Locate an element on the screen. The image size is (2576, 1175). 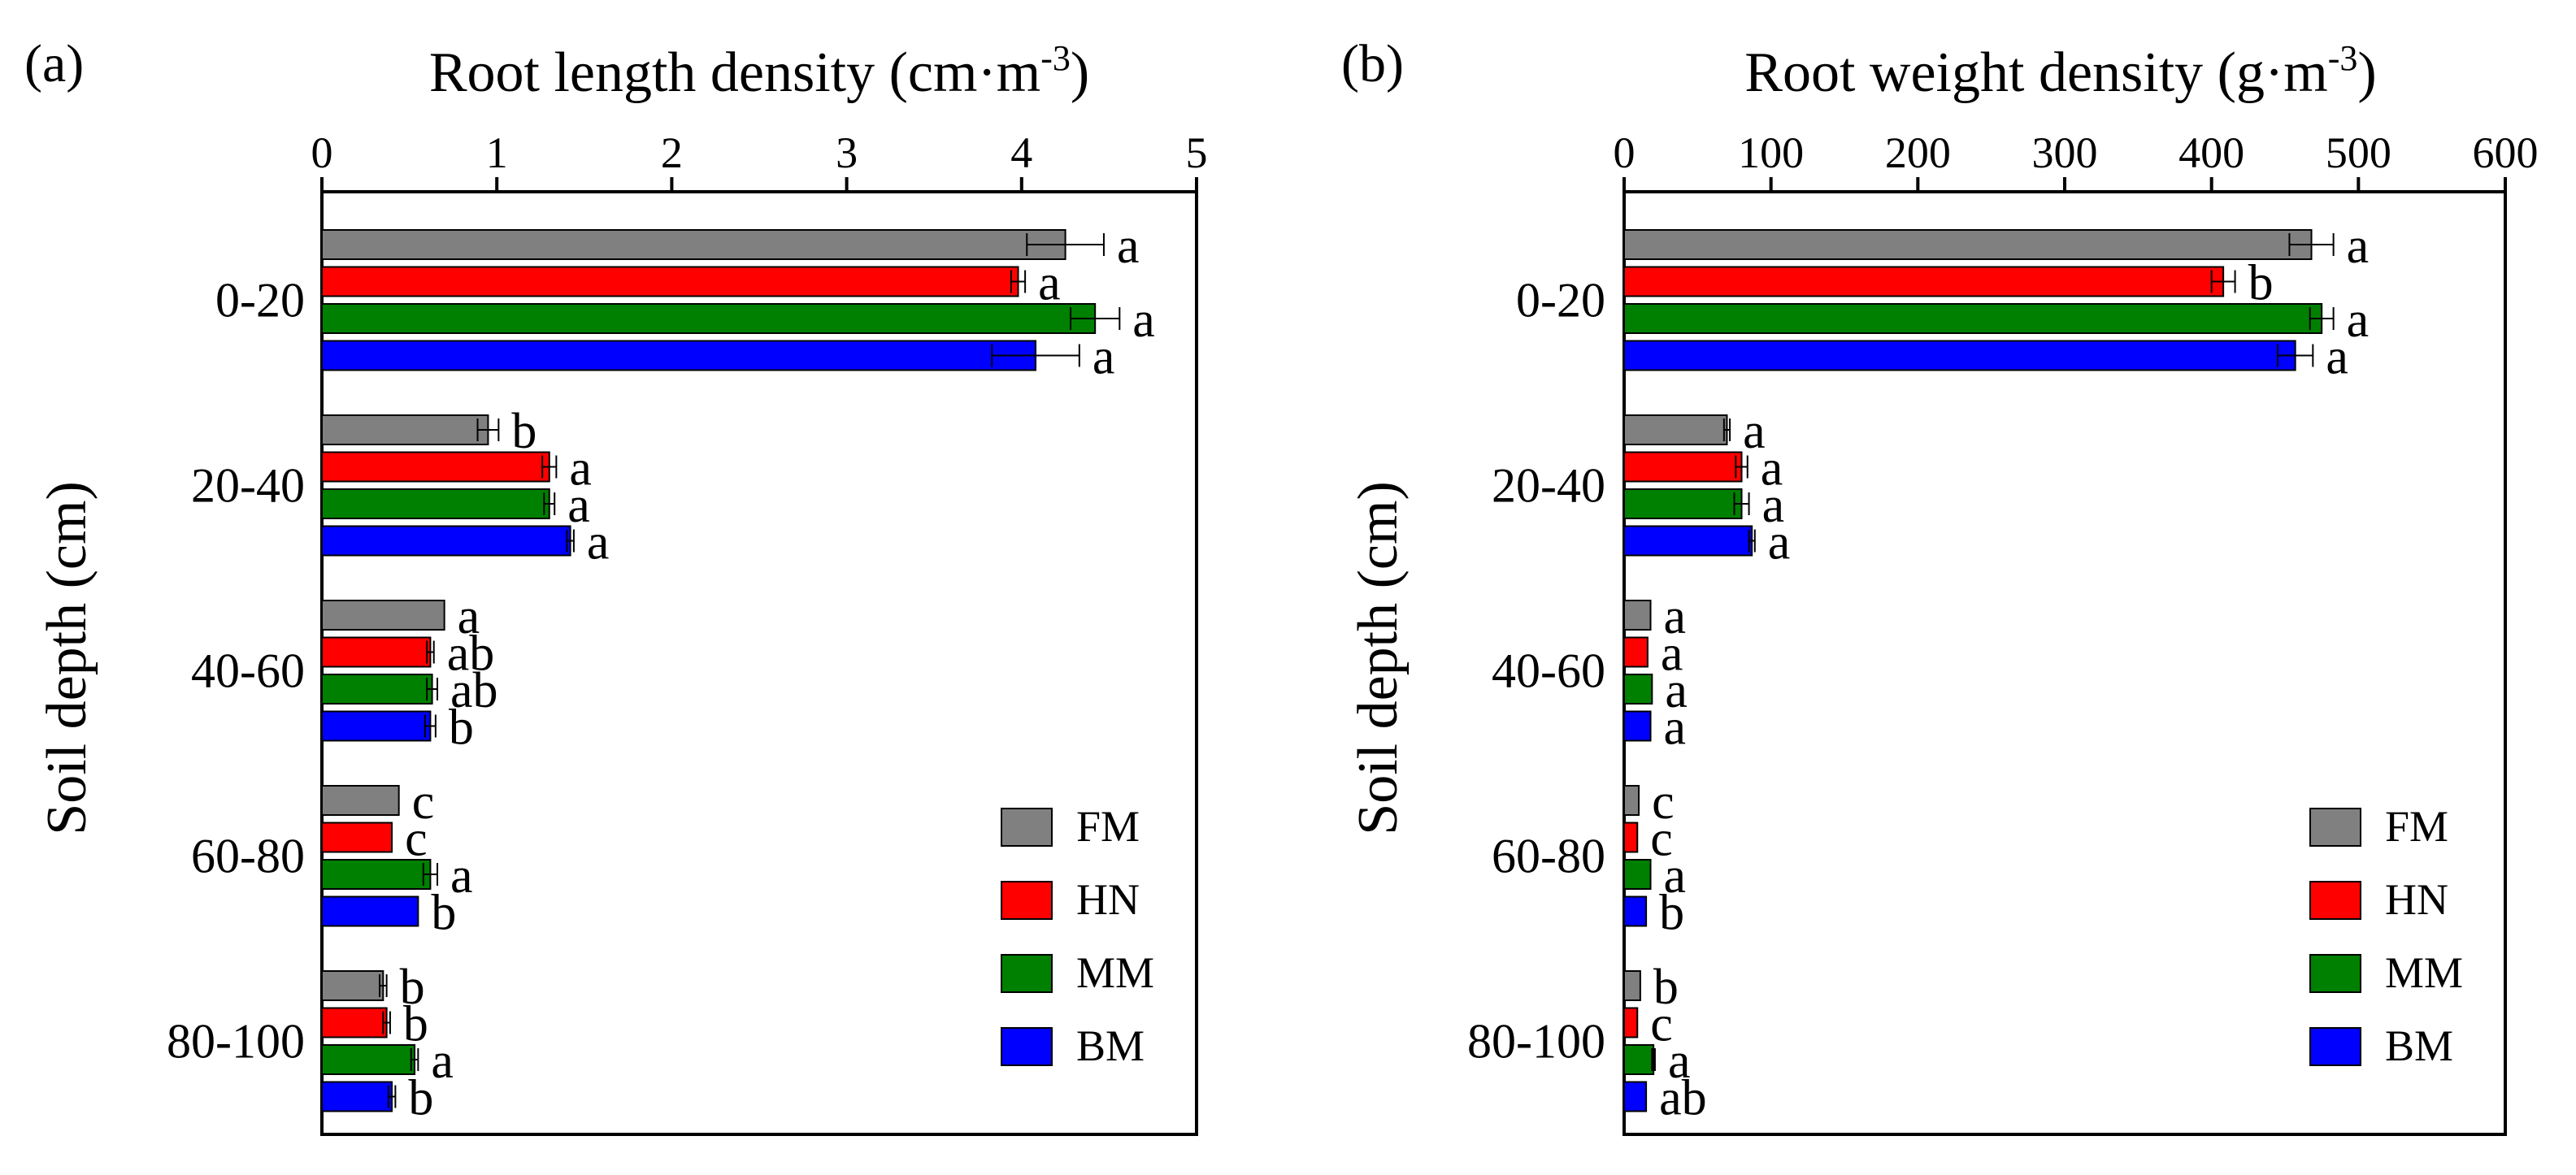
chart-title: Root weight density (g·m-3) is located at coordinates (2060, 71).